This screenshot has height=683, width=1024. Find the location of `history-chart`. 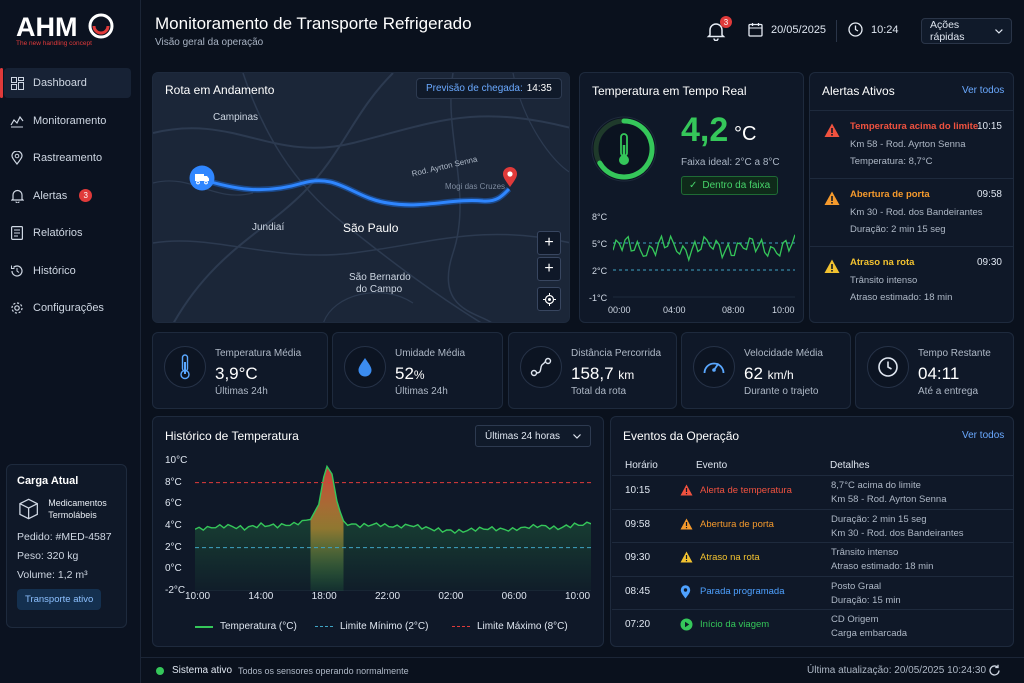

history-chart is located at coordinates (393, 526).